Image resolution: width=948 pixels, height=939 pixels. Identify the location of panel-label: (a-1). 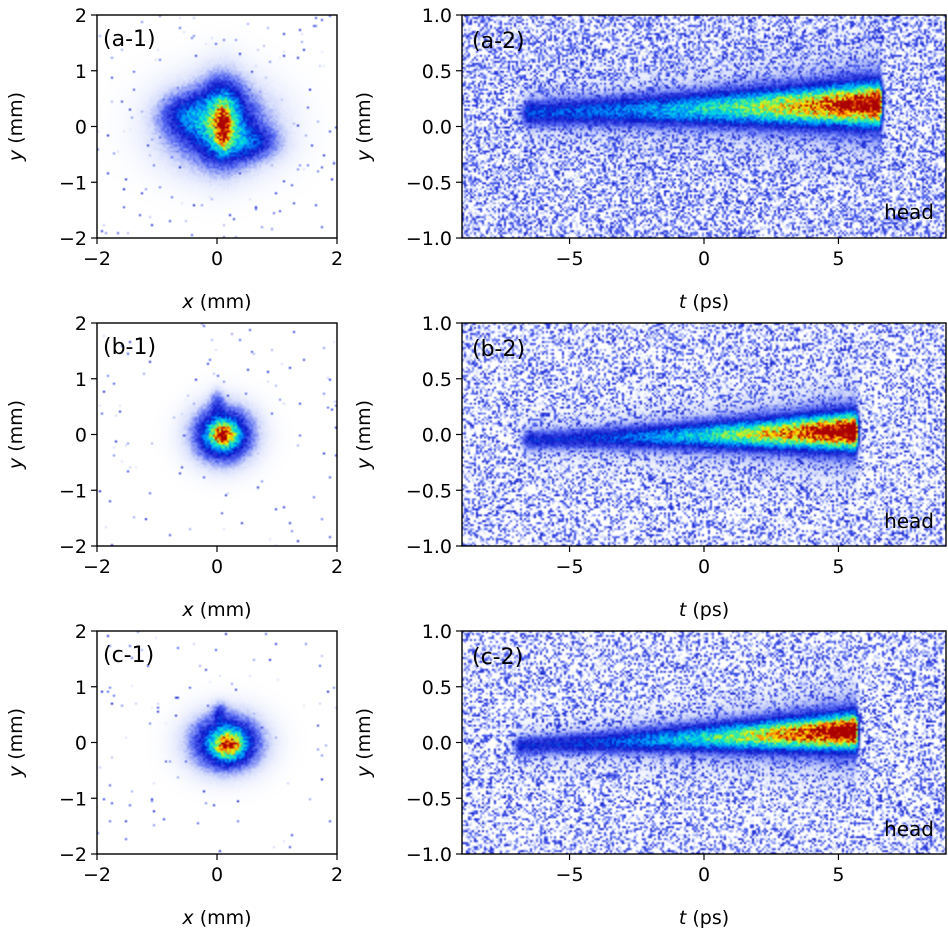
(129, 39).